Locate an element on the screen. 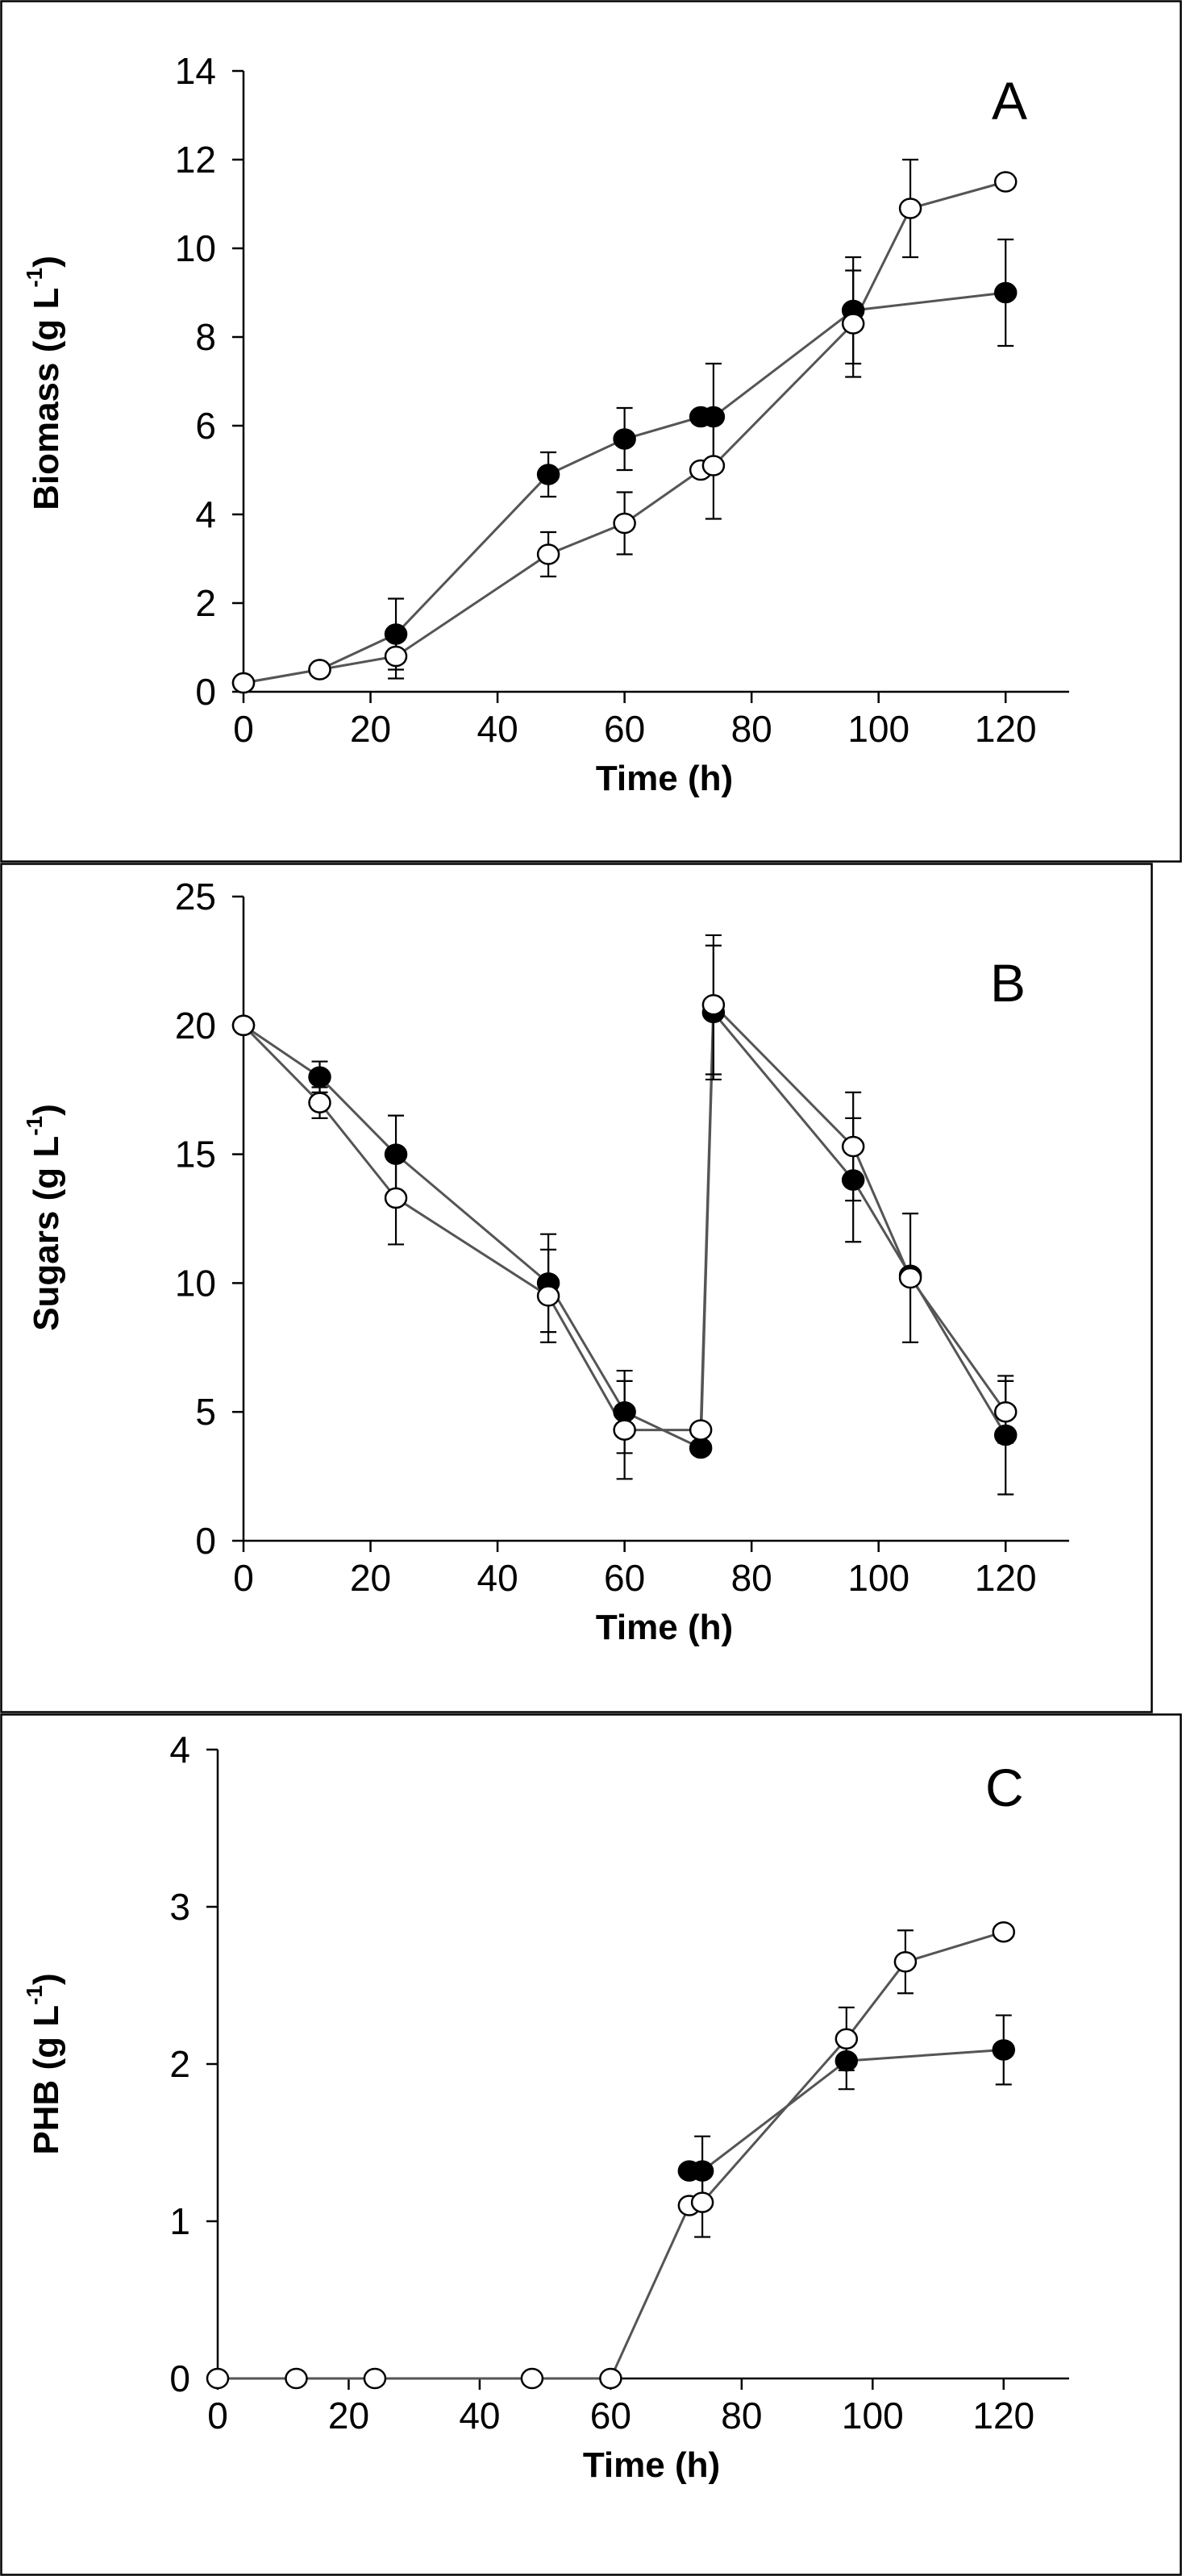  y-tick-label: 1 is located at coordinates (179, 2221).